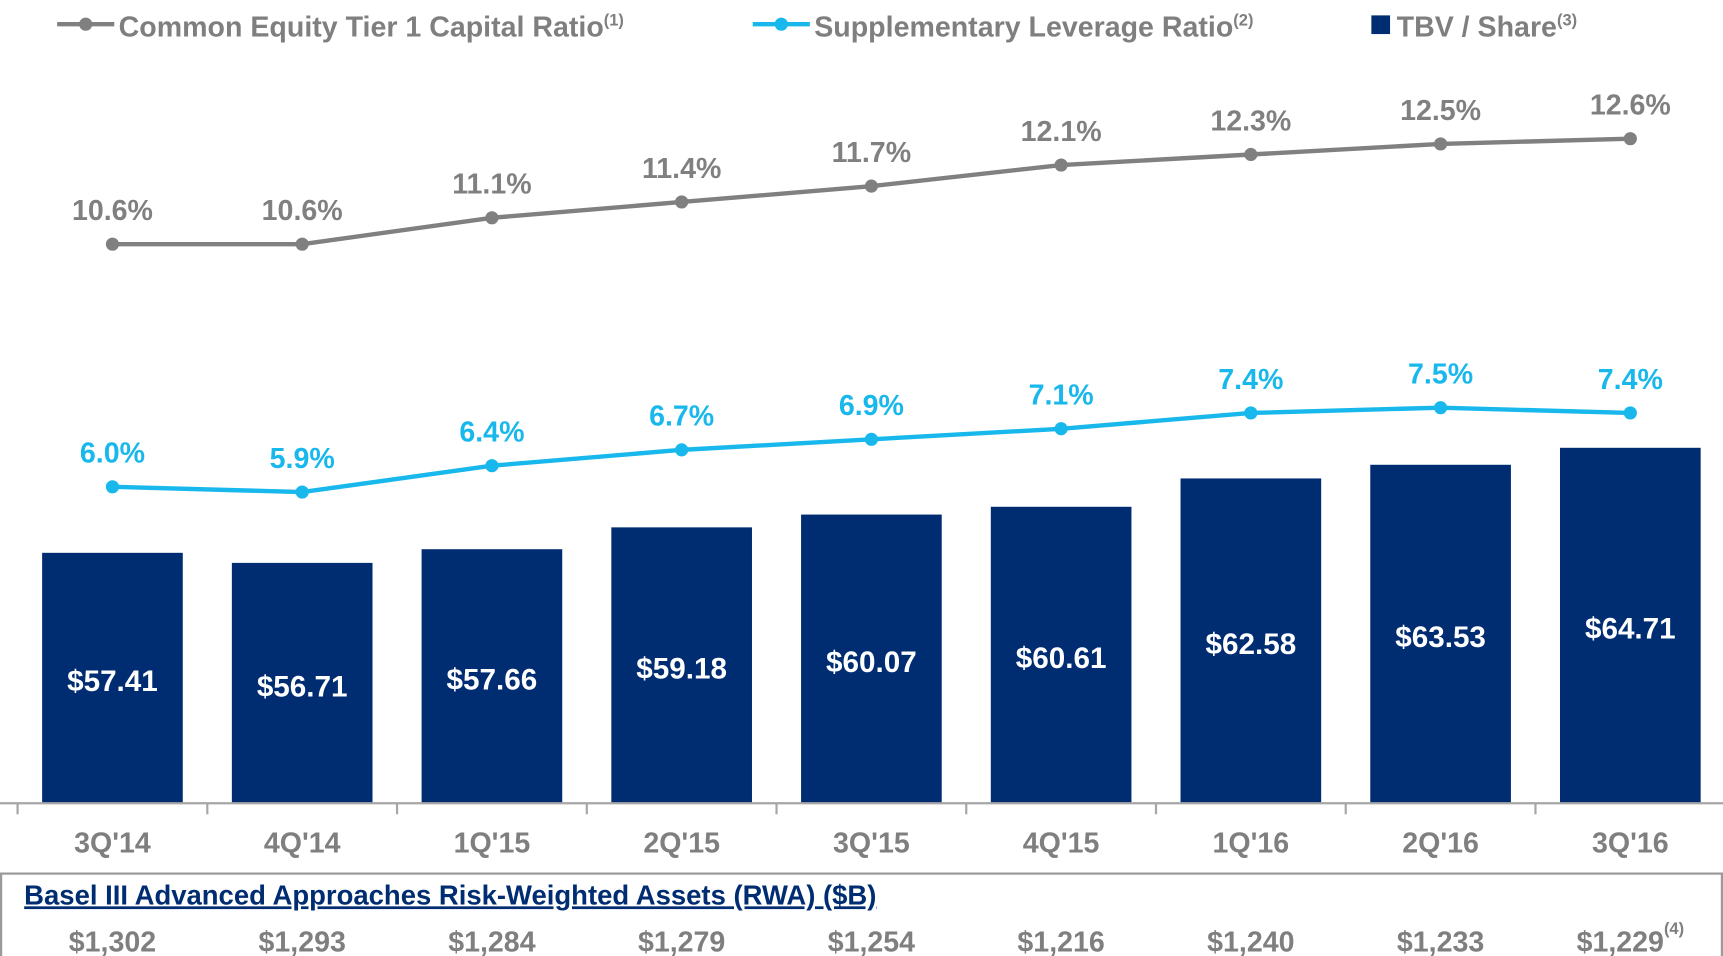 The width and height of the screenshot is (1723, 956). Describe the element at coordinates (871, 844) in the screenshot. I see `x-tick-label: 3Q'15` at that location.